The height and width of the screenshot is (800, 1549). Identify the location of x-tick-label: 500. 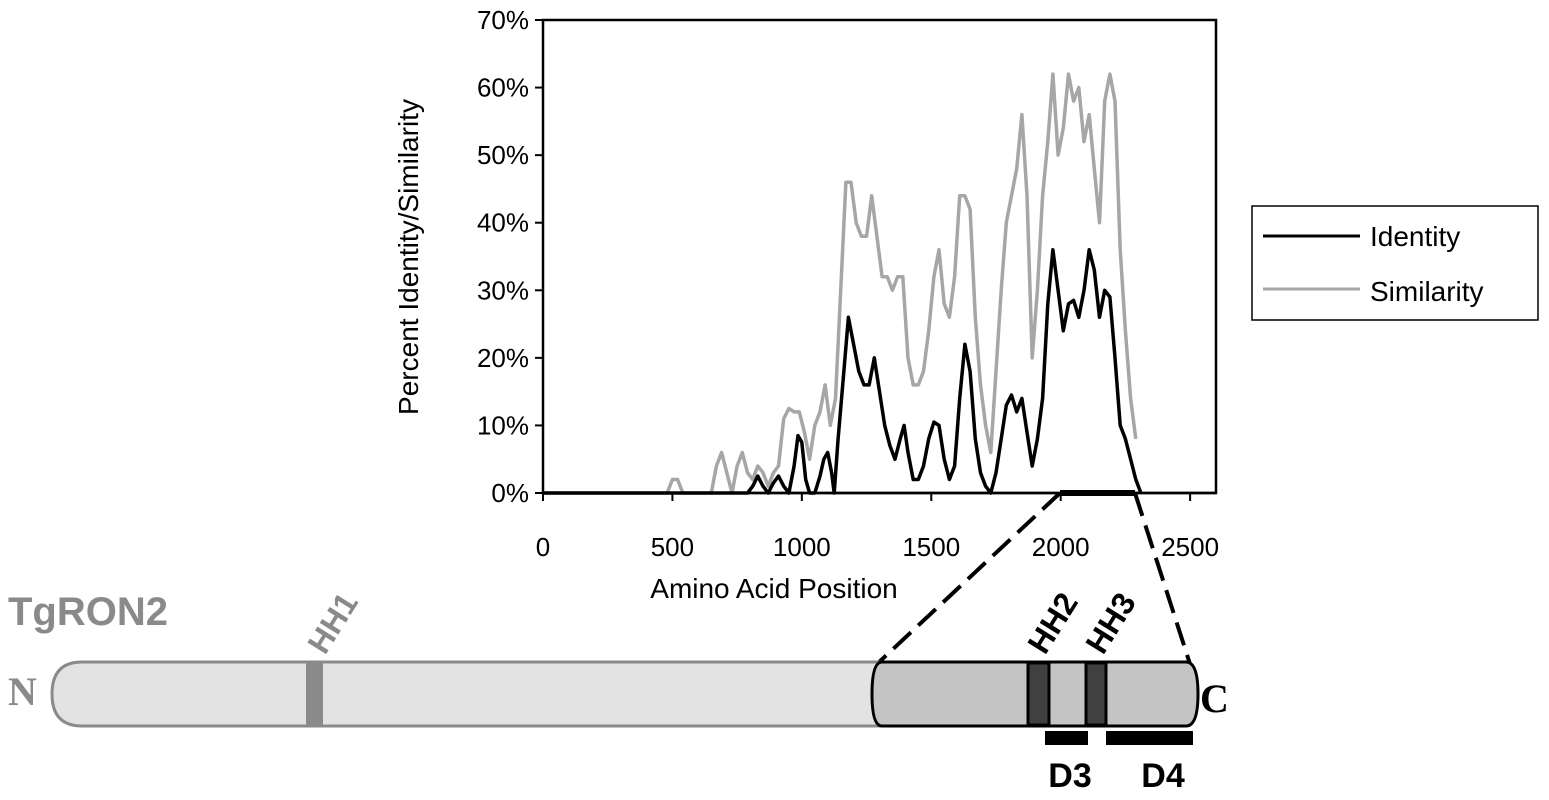
(672, 547).